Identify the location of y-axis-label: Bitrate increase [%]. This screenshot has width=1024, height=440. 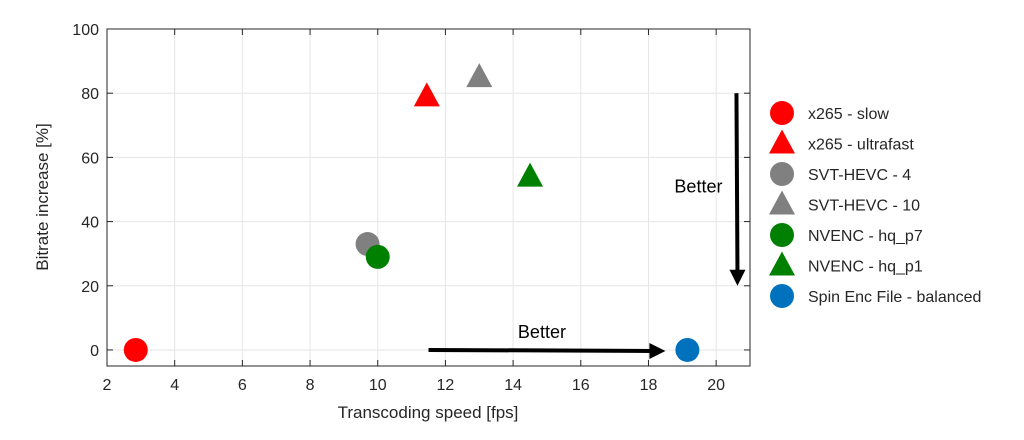
(42, 196).